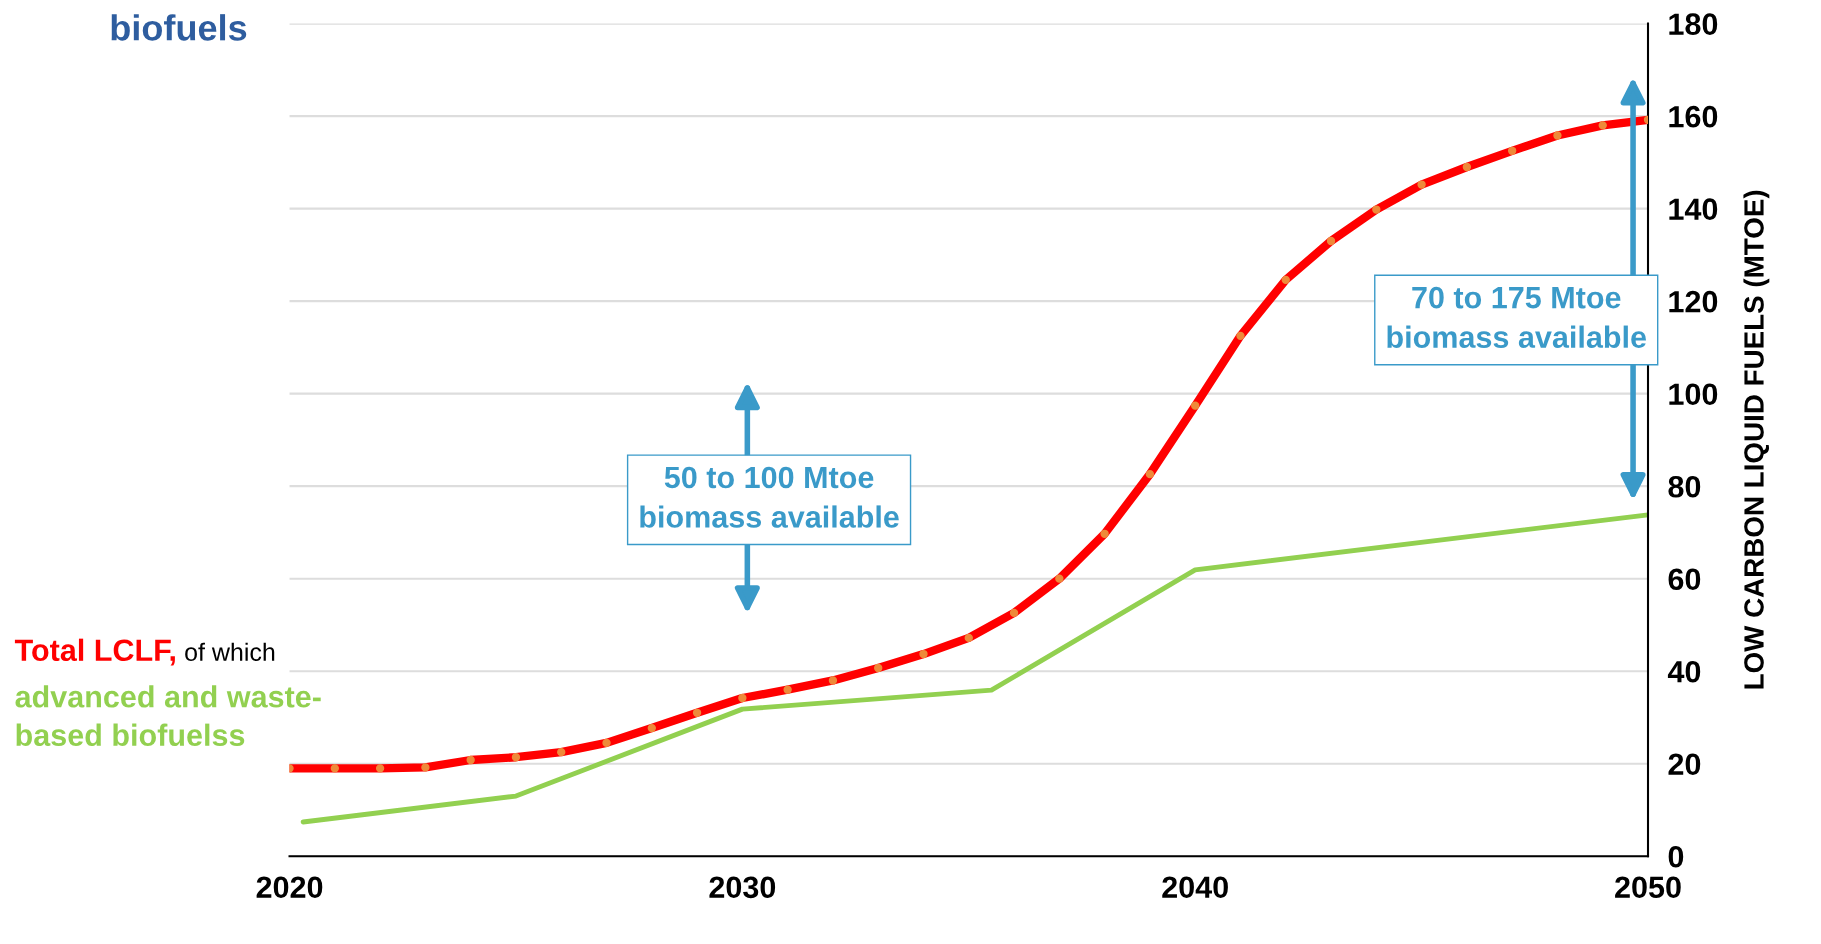 The height and width of the screenshot is (944, 1821). I want to click on x-tick-label: 2050, so click(1648, 887).